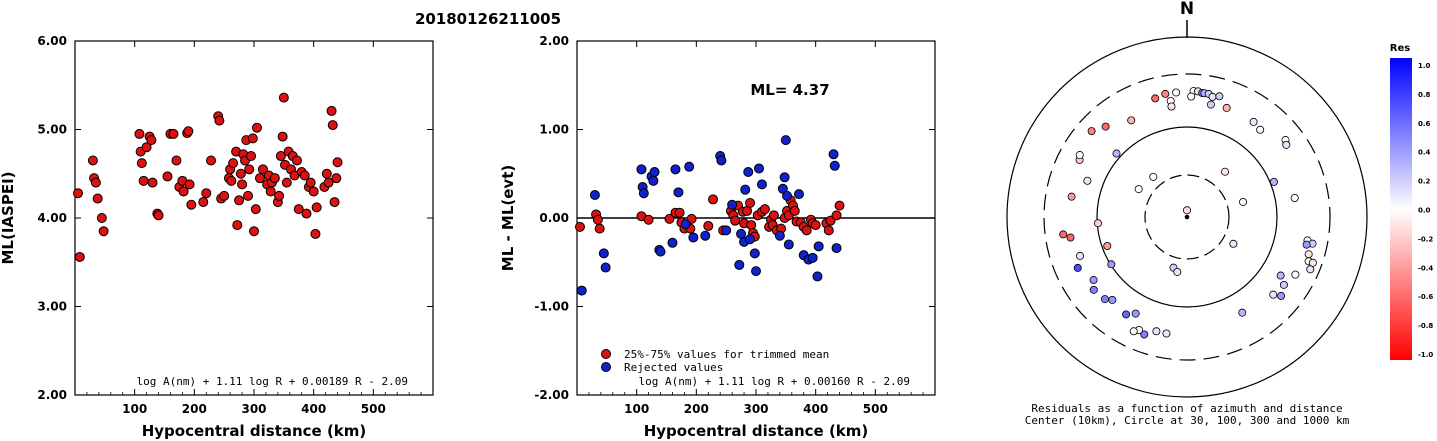 This screenshot has height=441, width=1437. What do you see at coordinates (755, 409) in the screenshot?
I see `x-tick-label: 300` at bounding box center [755, 409].